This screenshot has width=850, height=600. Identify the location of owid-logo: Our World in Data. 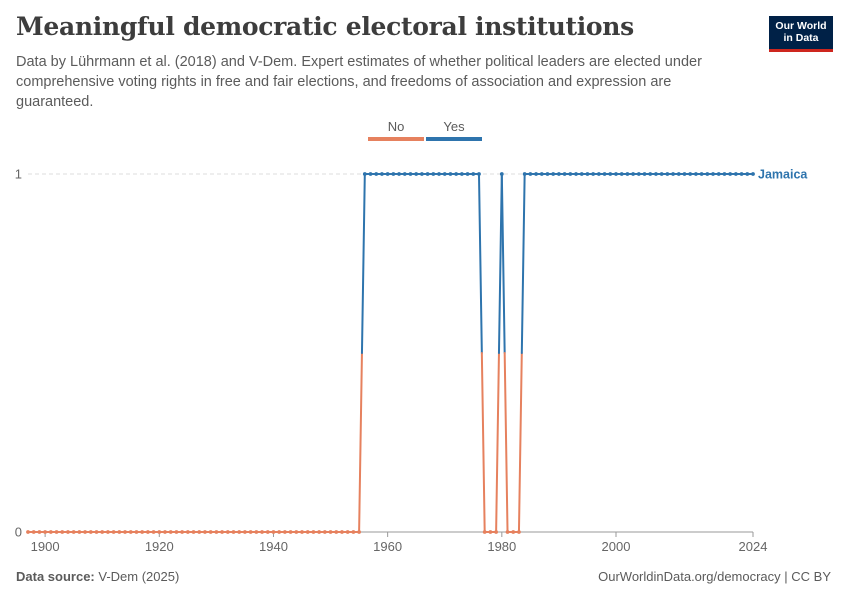
(801, 34).